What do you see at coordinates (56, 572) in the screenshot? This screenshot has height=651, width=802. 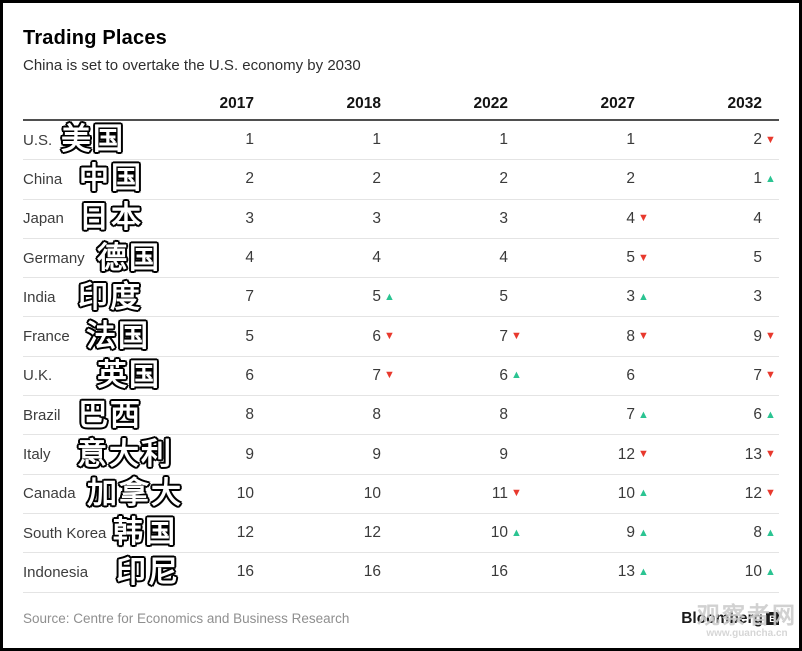 I see `country-label: Indonesia` at bounding box center [56, 572].